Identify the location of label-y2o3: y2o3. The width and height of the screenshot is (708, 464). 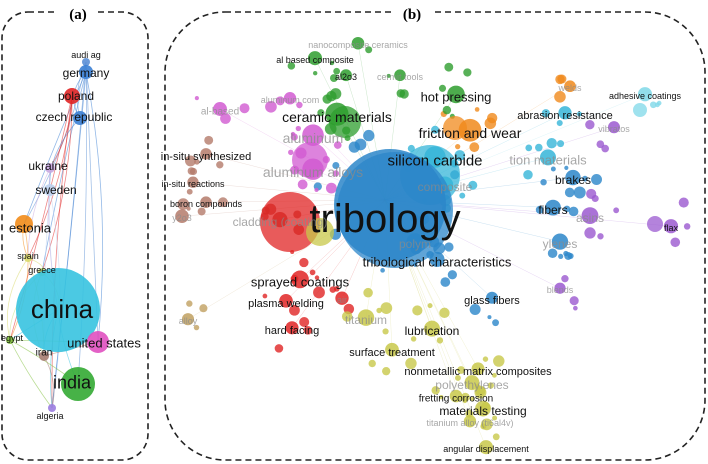
(182, 218).